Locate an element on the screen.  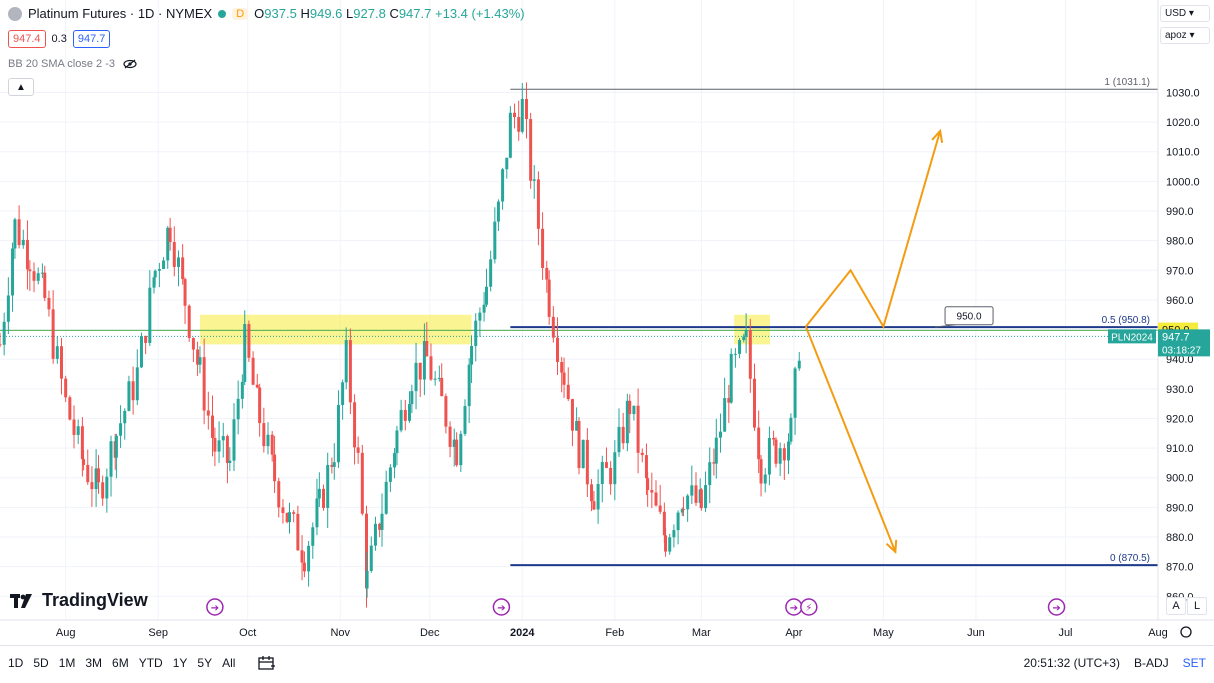
range-button-5d: 5D is located at coordinates (41, 663).